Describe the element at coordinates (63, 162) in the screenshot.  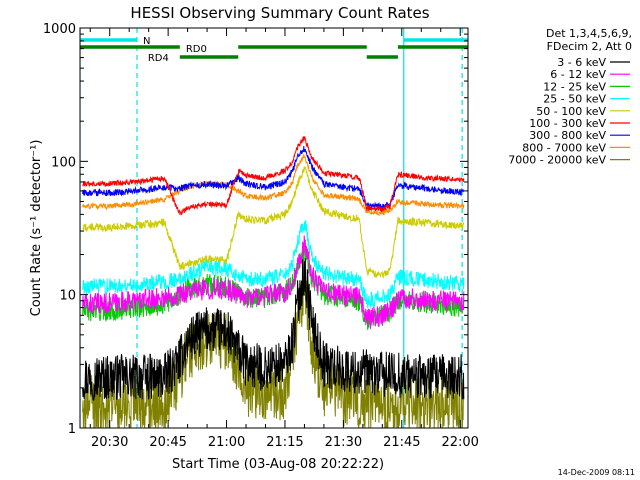
I see `y-tick-label: 100` at that location.